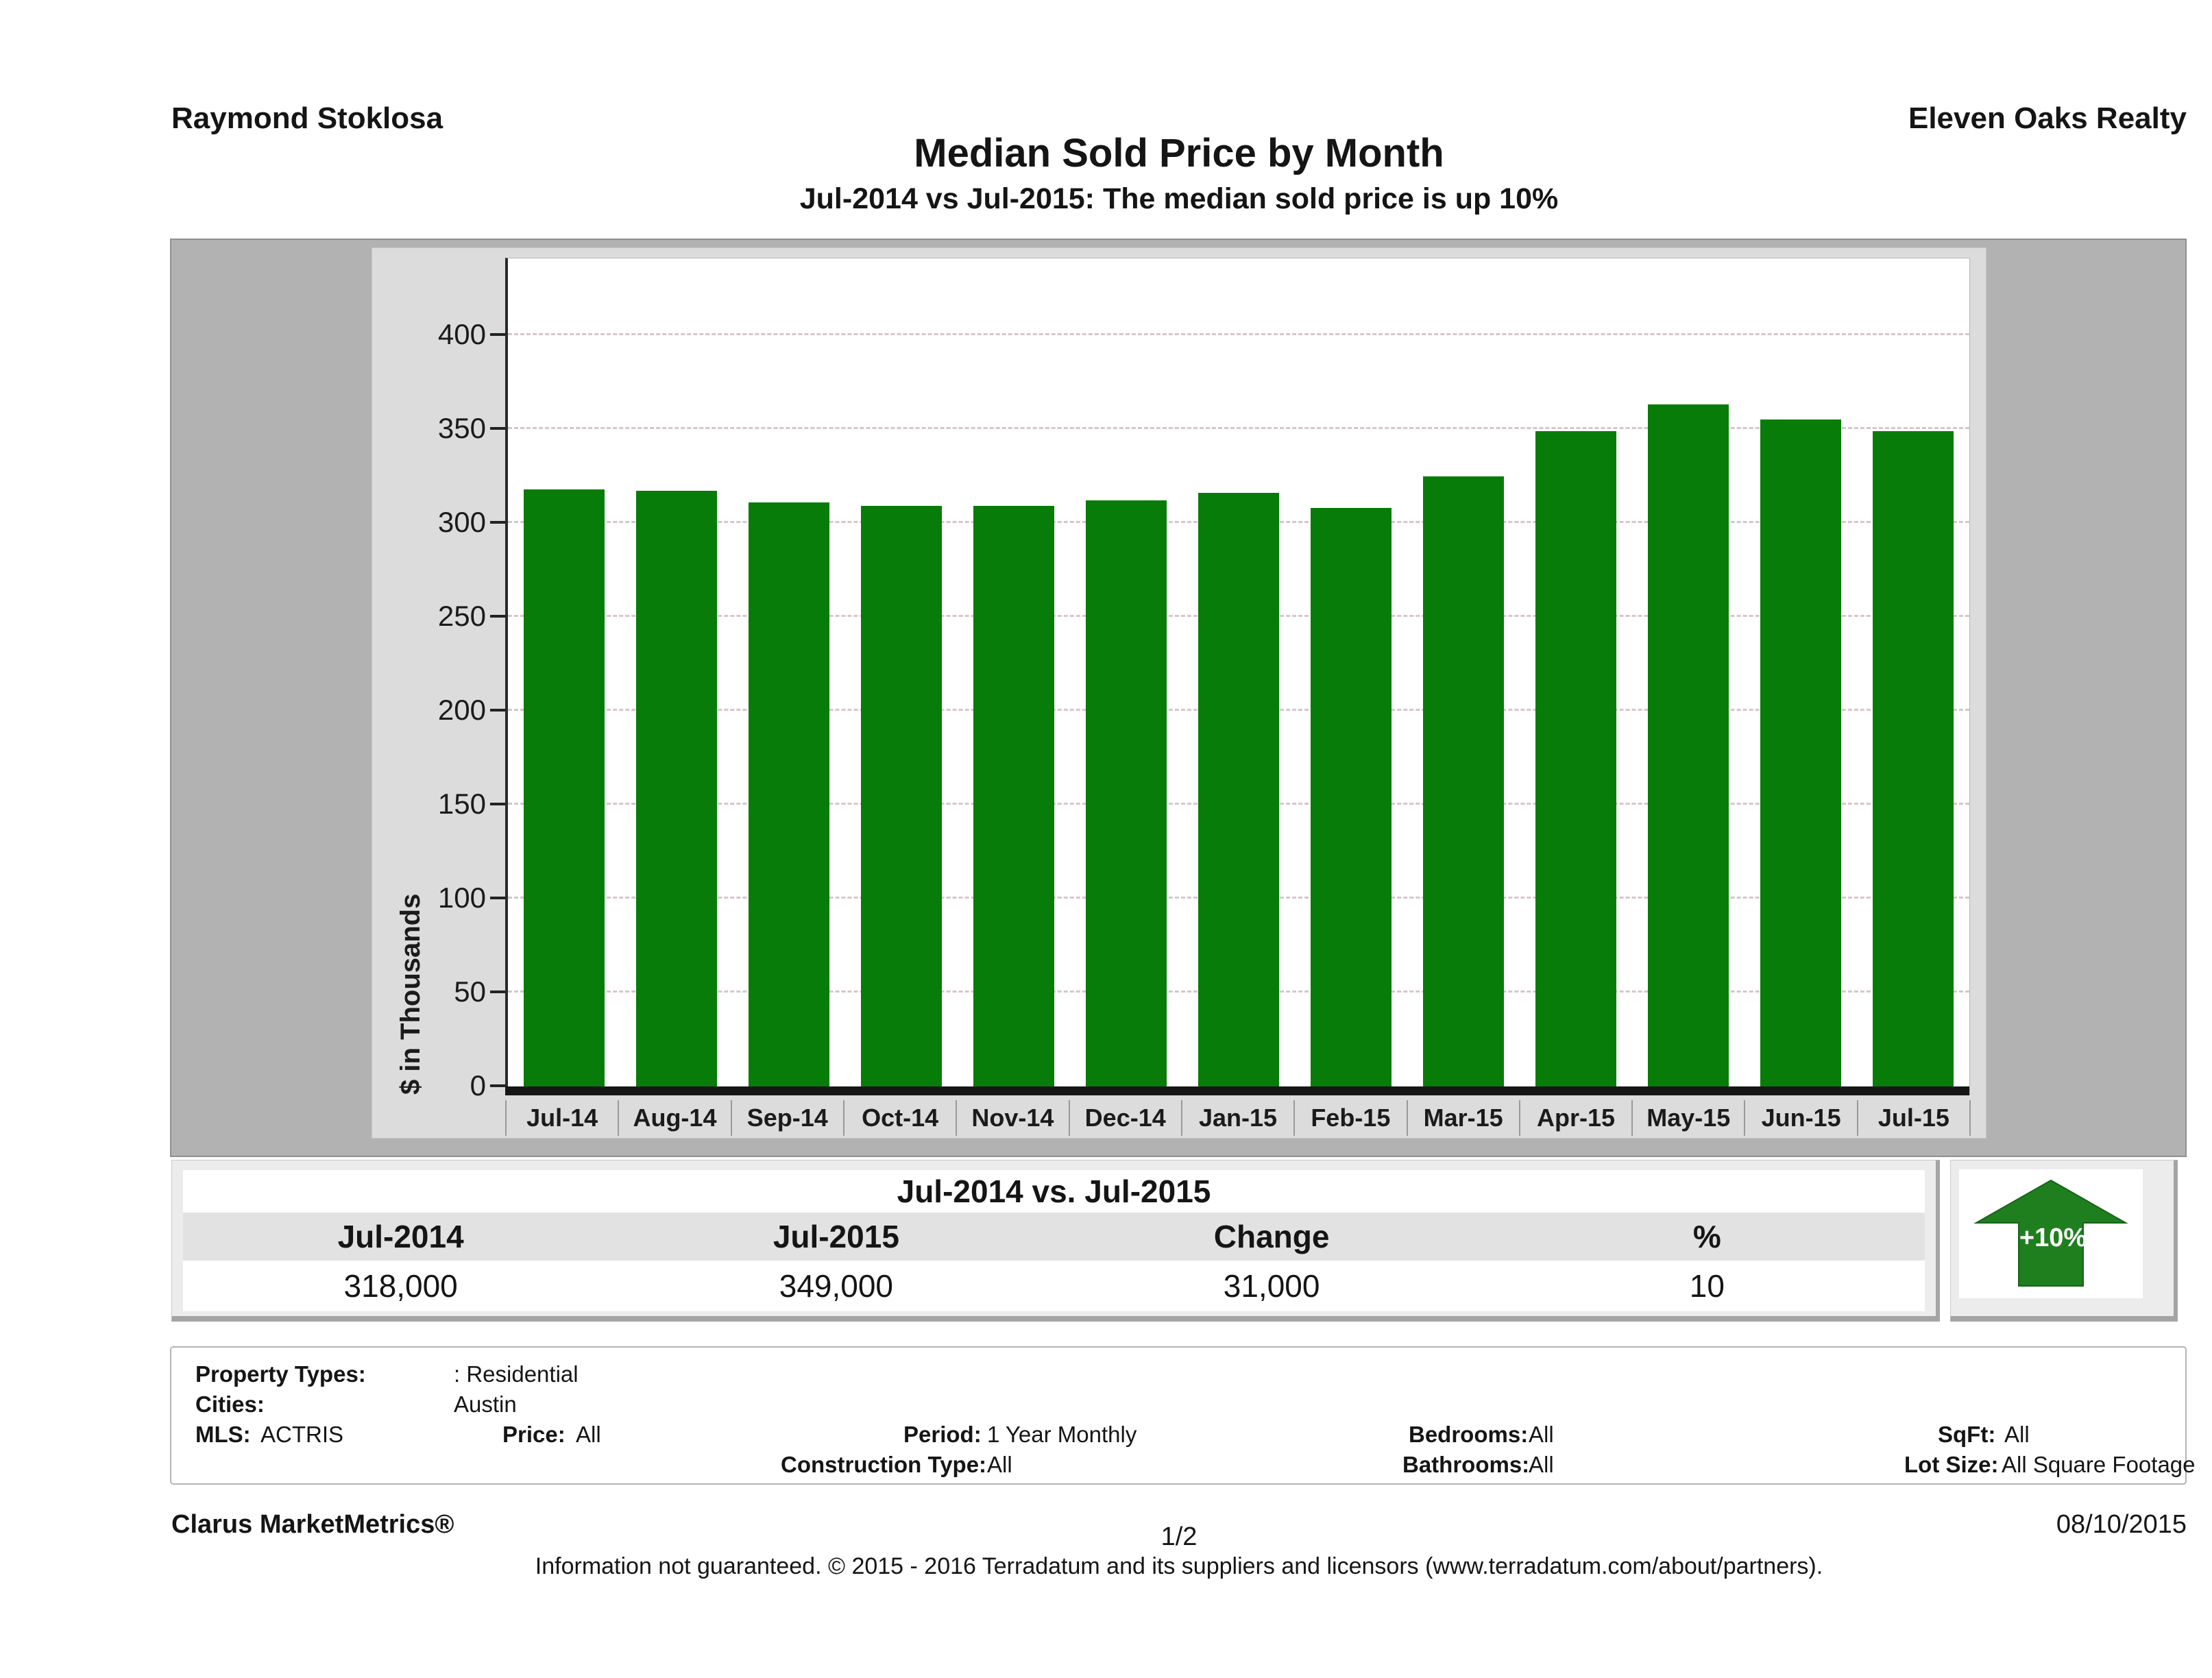 This screenshot has height=1678, width=2212. What do you see at coordinates (1237, 1090) in the screenshot?
I see `x-axis-line` at bounding box center [1237, 1090].